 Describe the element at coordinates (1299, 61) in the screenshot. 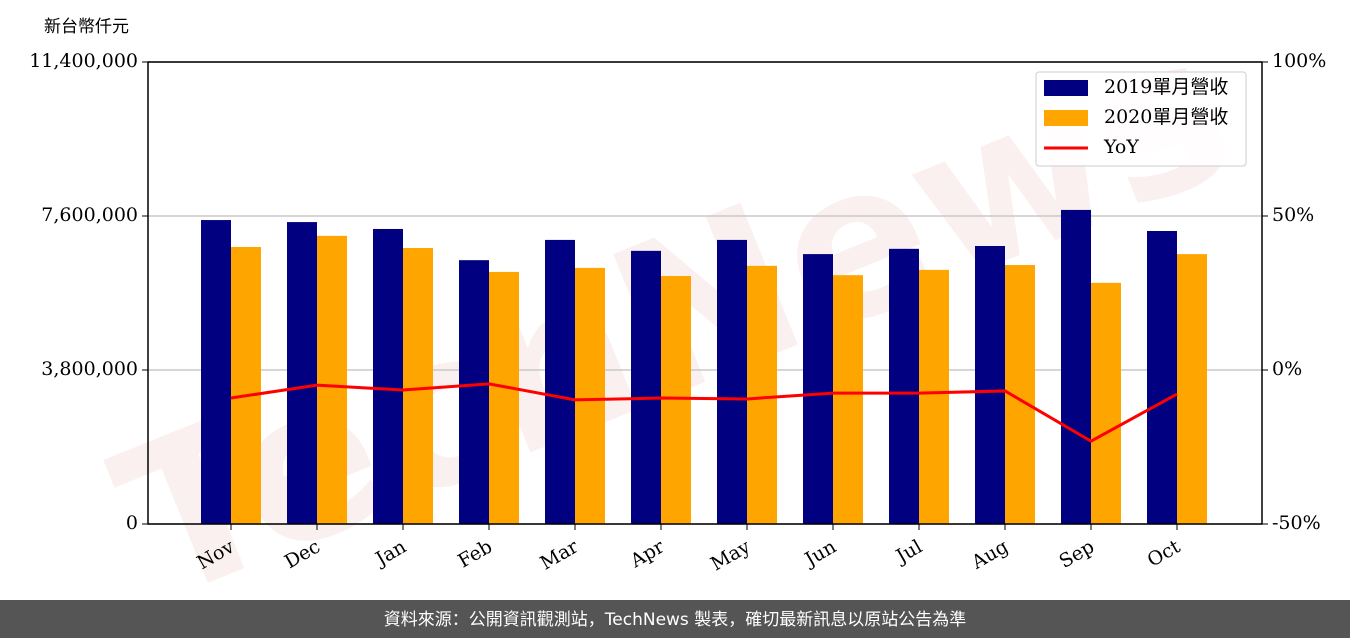

I see `y2-tick-label: 100%` at that location.